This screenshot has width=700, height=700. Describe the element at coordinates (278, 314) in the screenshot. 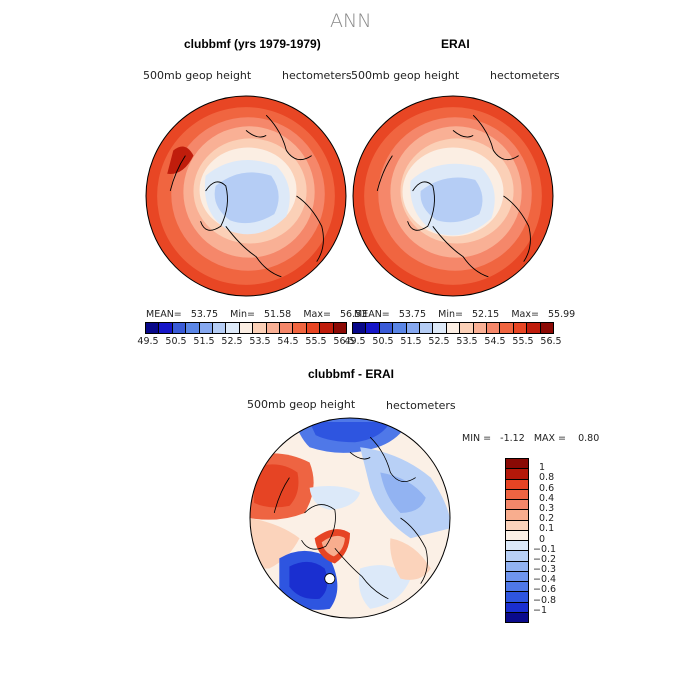

I see `min-value: 51.58` at that location.